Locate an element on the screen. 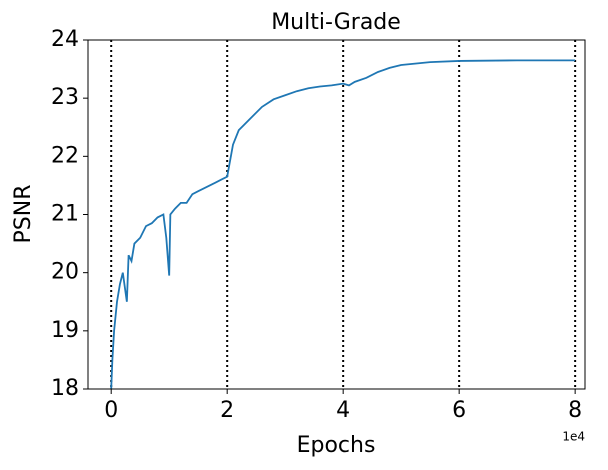 This screenshot has height=470, width=608. x-tick-label: 6 is located at coordinates (459, 410).